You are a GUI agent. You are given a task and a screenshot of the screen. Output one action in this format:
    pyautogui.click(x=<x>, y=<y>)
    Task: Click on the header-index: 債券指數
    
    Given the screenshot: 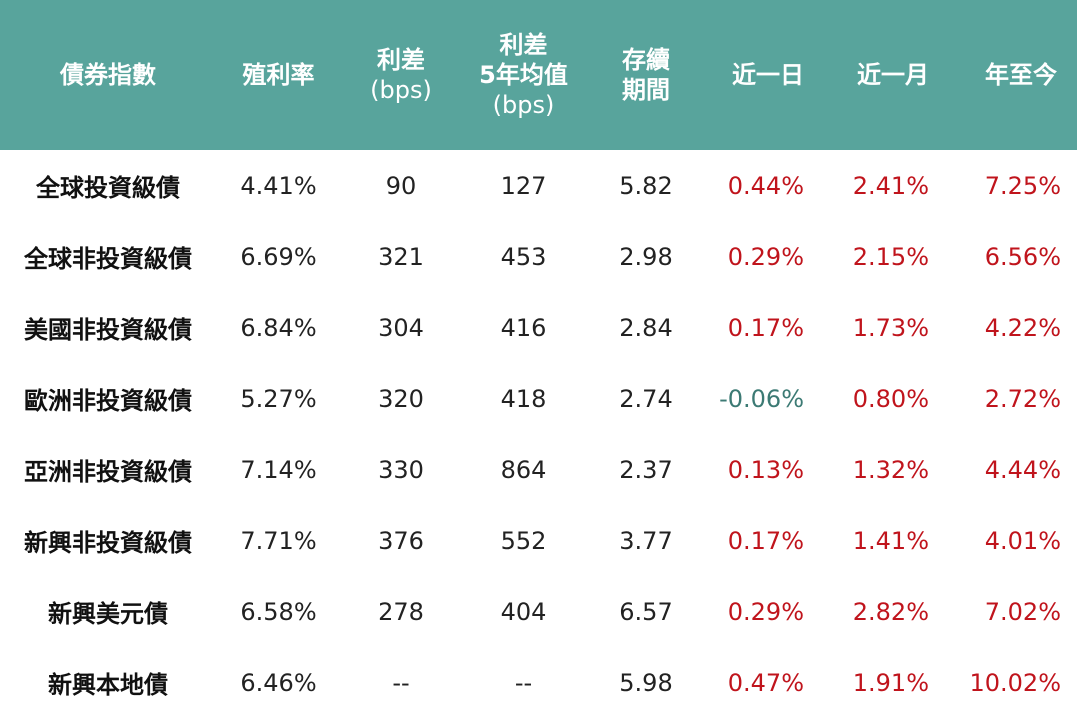 What is the action you would take?
    pyautogui.click(x=108, y=75)
    